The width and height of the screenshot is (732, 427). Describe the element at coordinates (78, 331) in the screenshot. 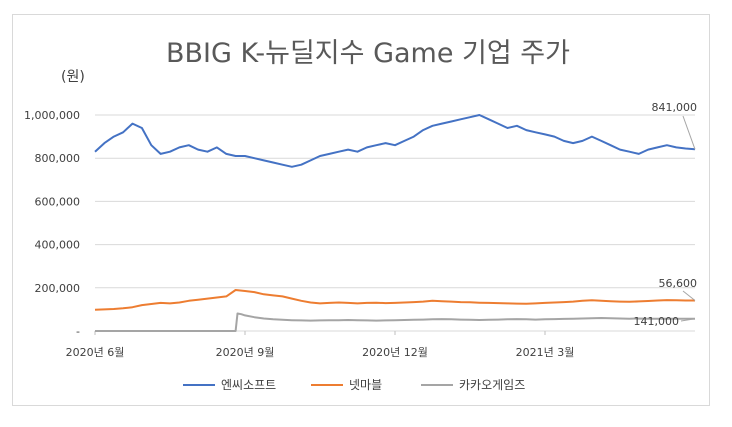

I see `y-tick-label: -` at that location.